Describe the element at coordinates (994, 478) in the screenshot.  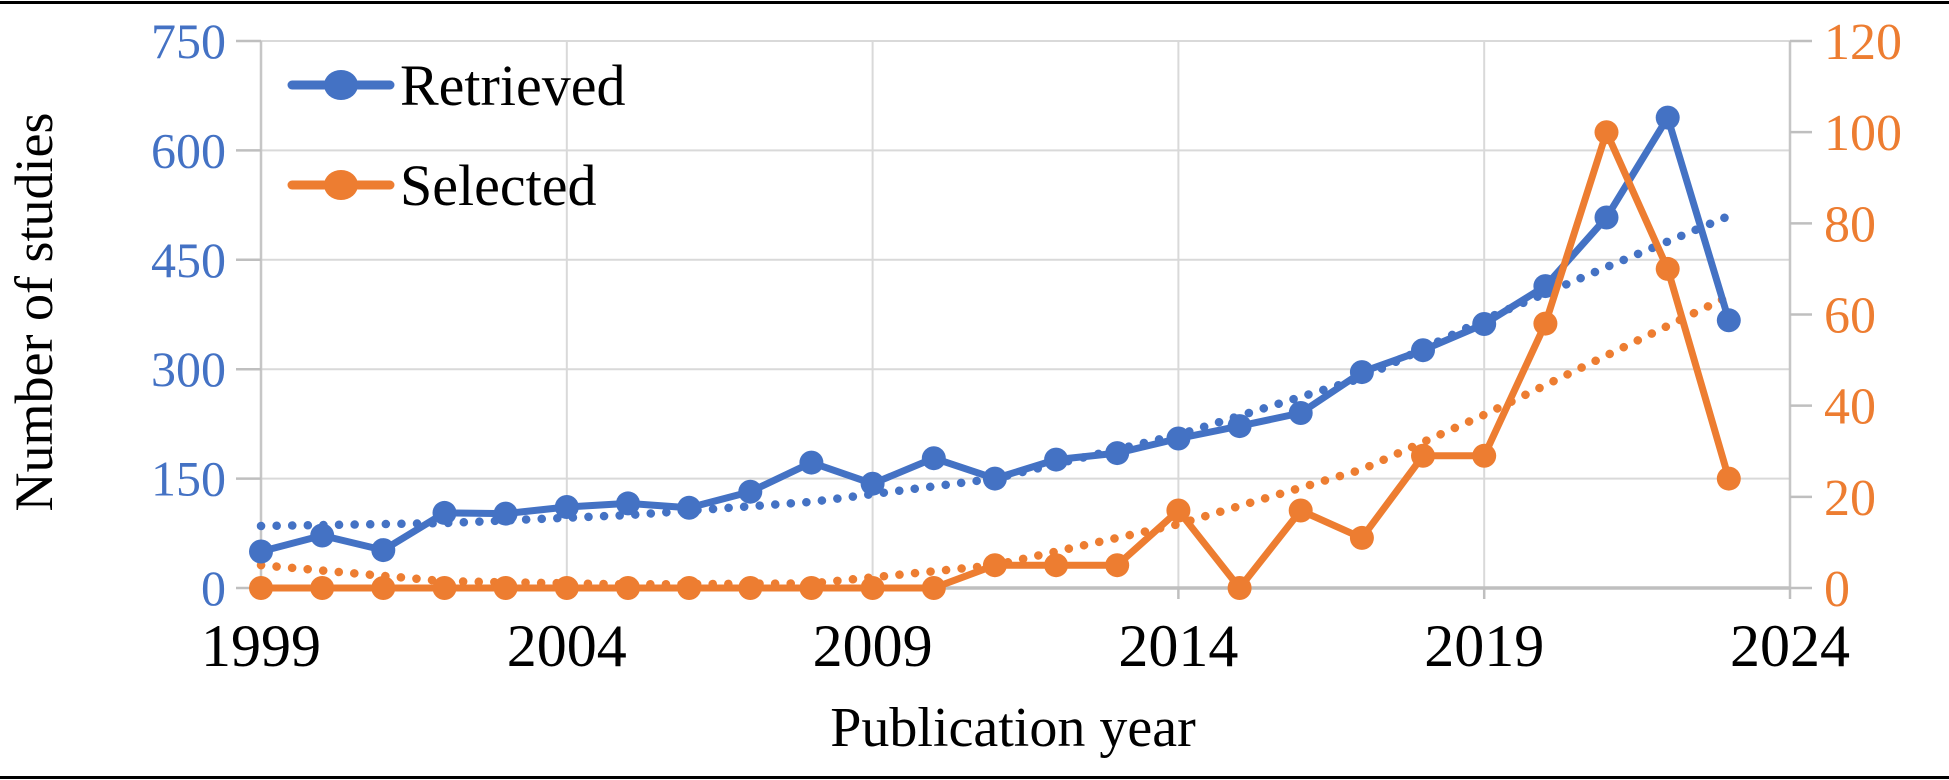
I see `data-point-retrieved-2011` at that location.